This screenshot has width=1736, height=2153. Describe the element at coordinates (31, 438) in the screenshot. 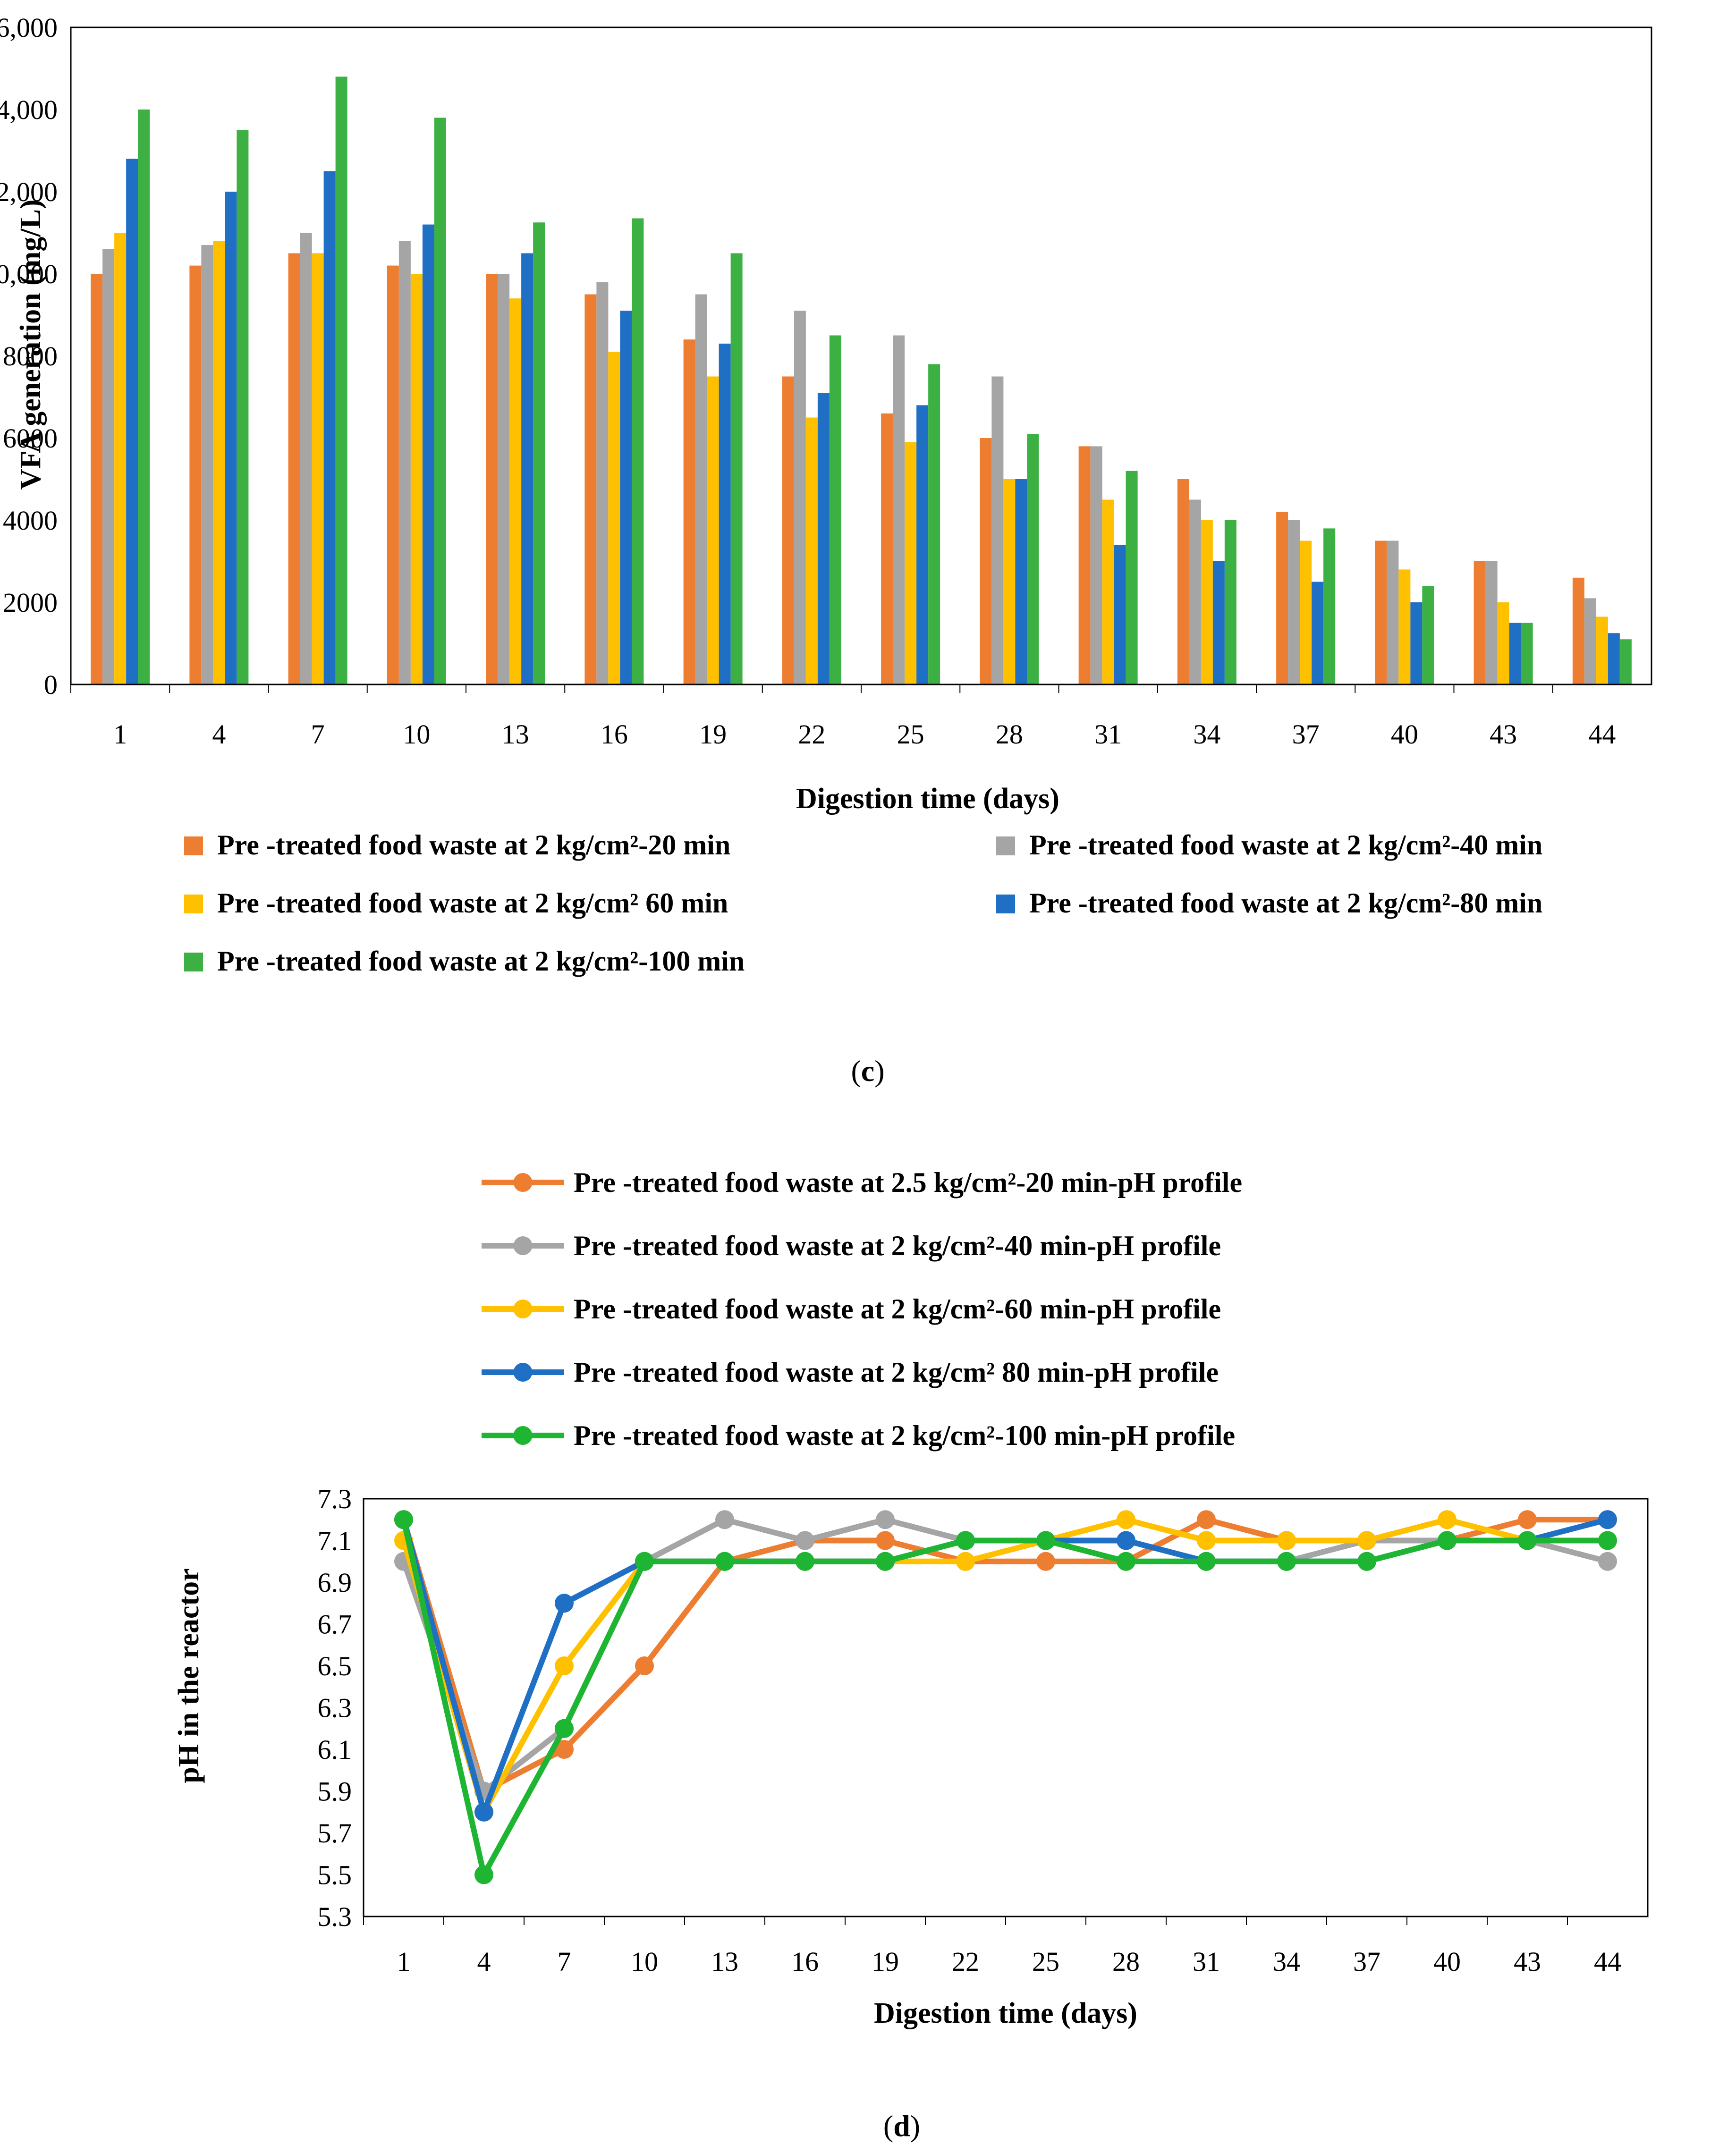

I see `vfa-y-tick-label: 6000` at that location.